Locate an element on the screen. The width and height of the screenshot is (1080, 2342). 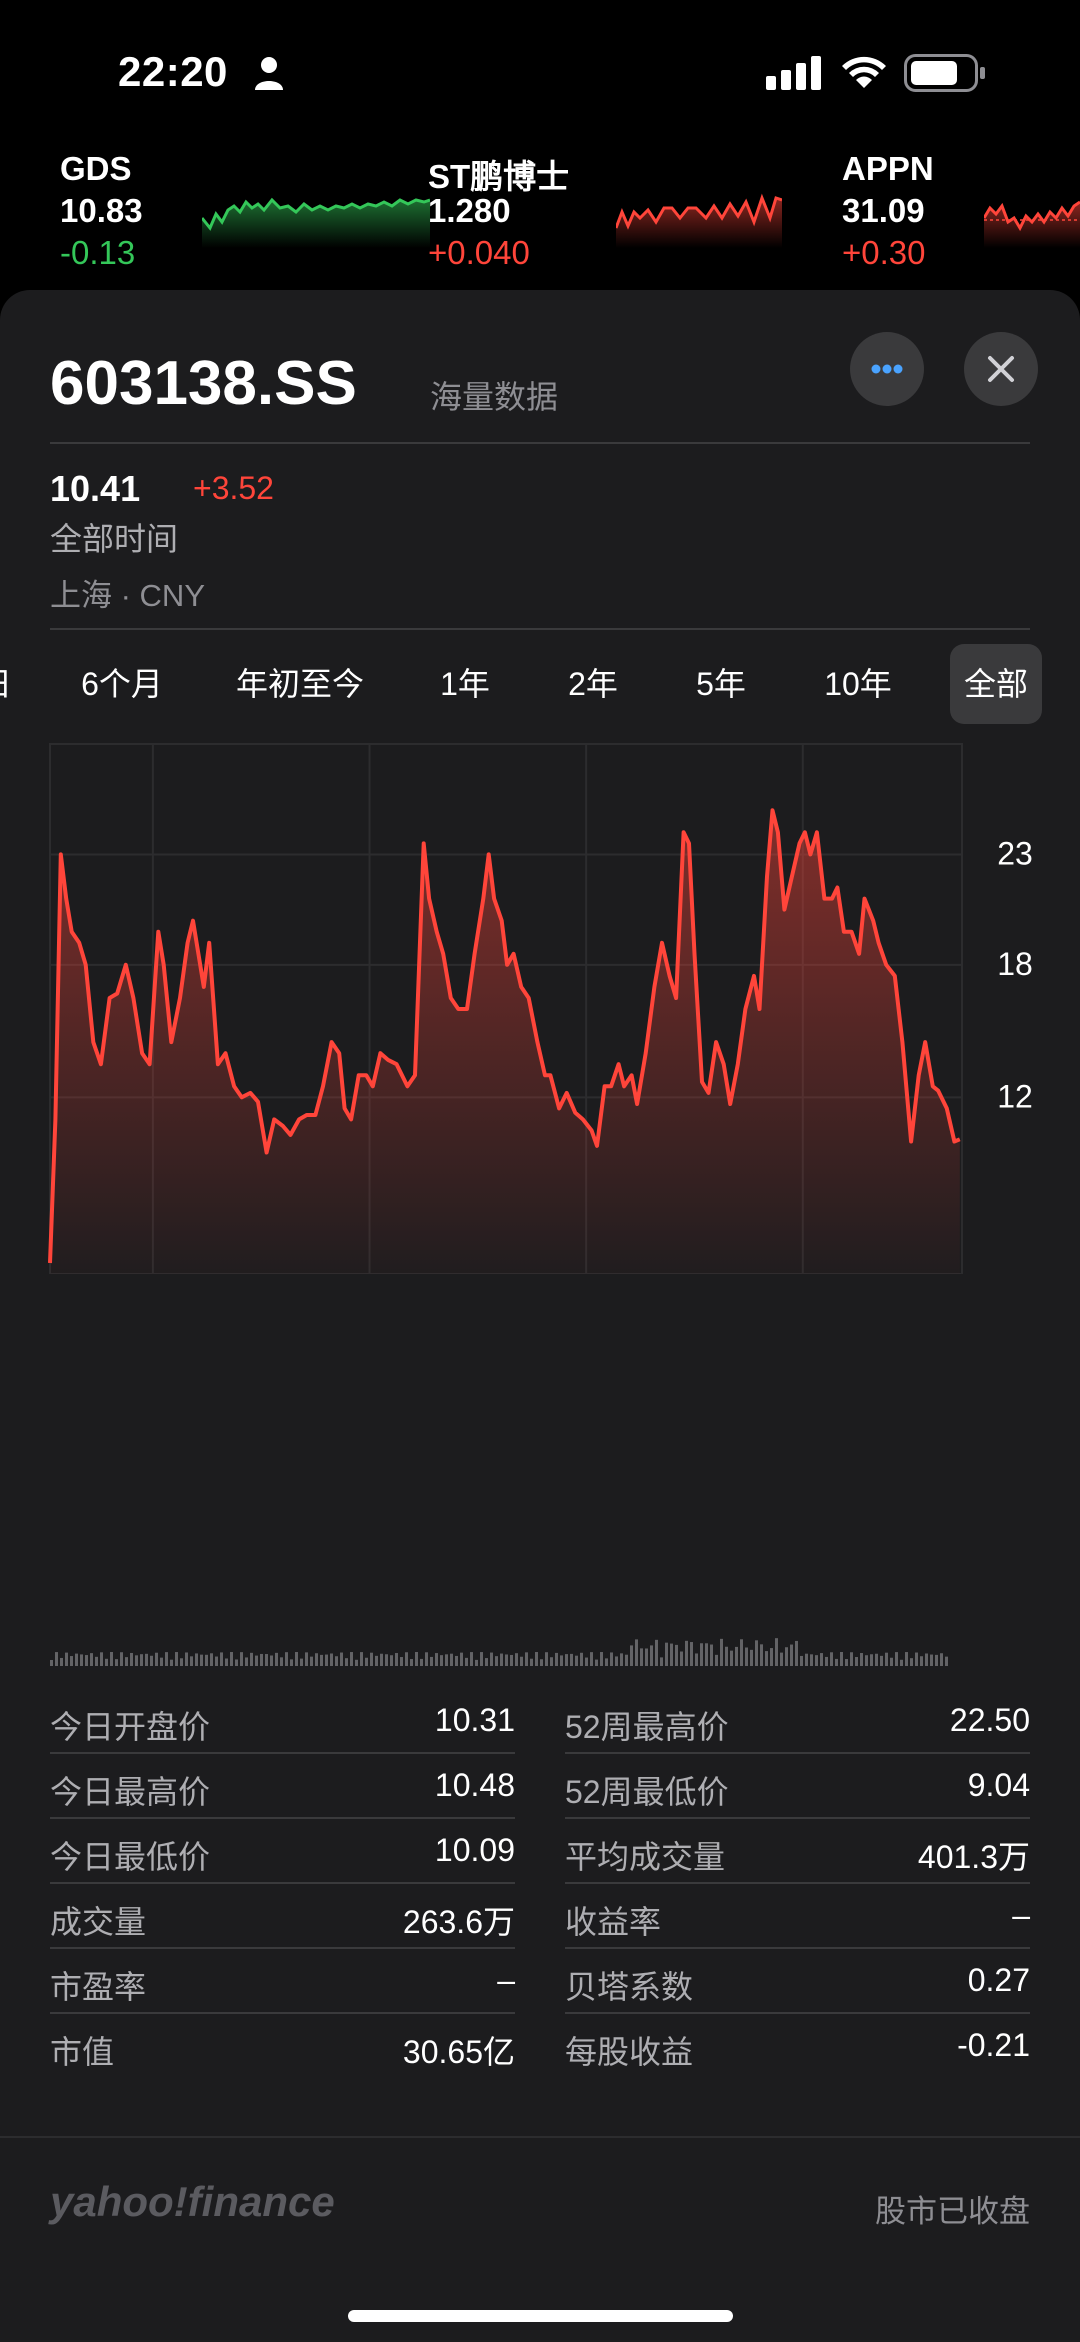
tab-1y: 1年 is located at coordinates (465, 684).